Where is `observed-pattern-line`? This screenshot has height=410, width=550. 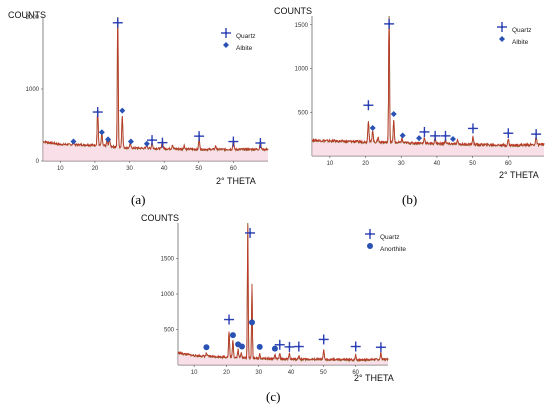 observed-pattern-line is located at coordinates (283, 292).